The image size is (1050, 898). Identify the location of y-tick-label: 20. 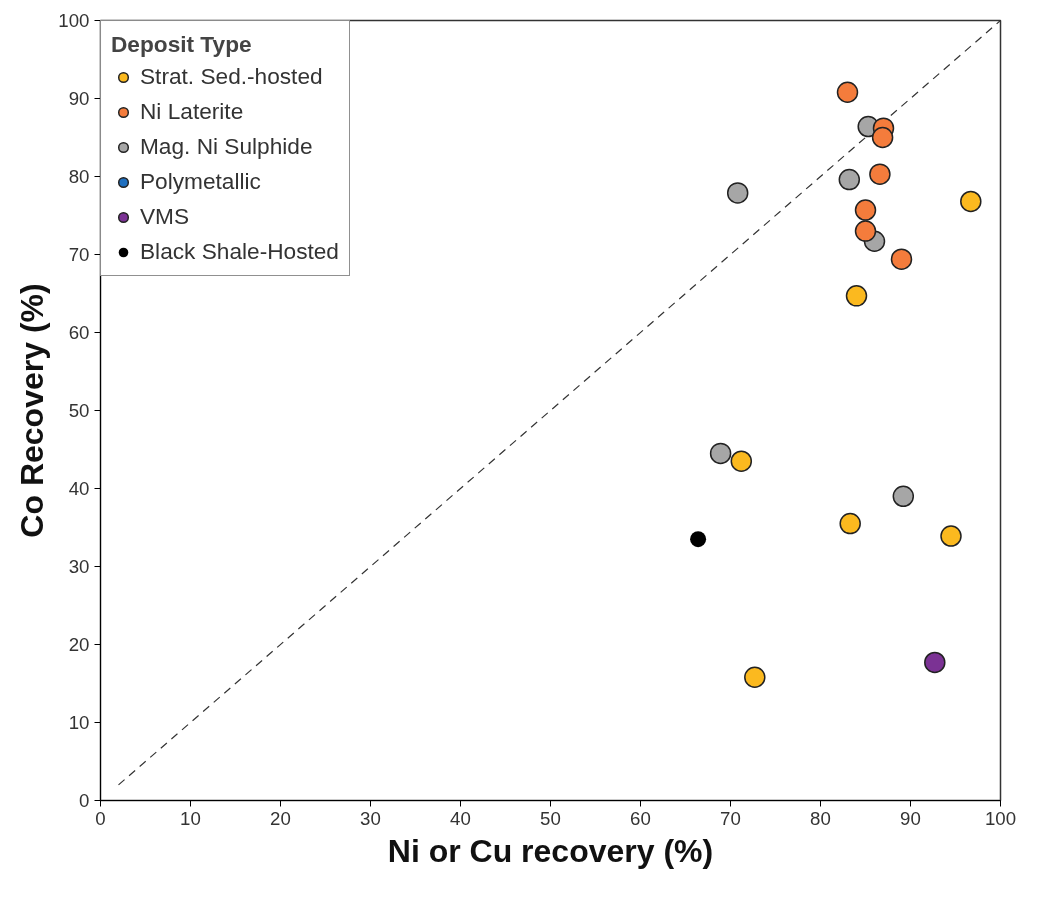
(79, 644).